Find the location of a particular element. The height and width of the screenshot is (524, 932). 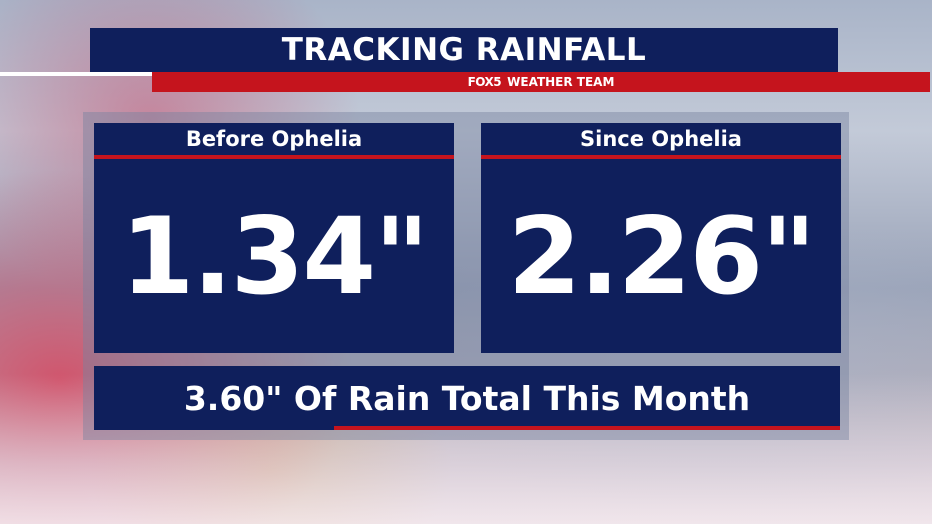

monthly-total-banner: 3.60" Of Rain Total This Month is located at coordinates (467, 398).